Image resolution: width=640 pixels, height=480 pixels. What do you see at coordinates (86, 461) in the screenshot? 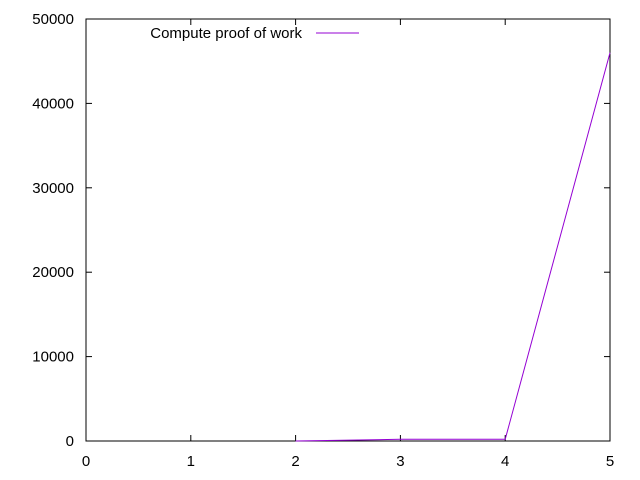
I see `x-tick-label: 0` at bounding box center [86, 461].